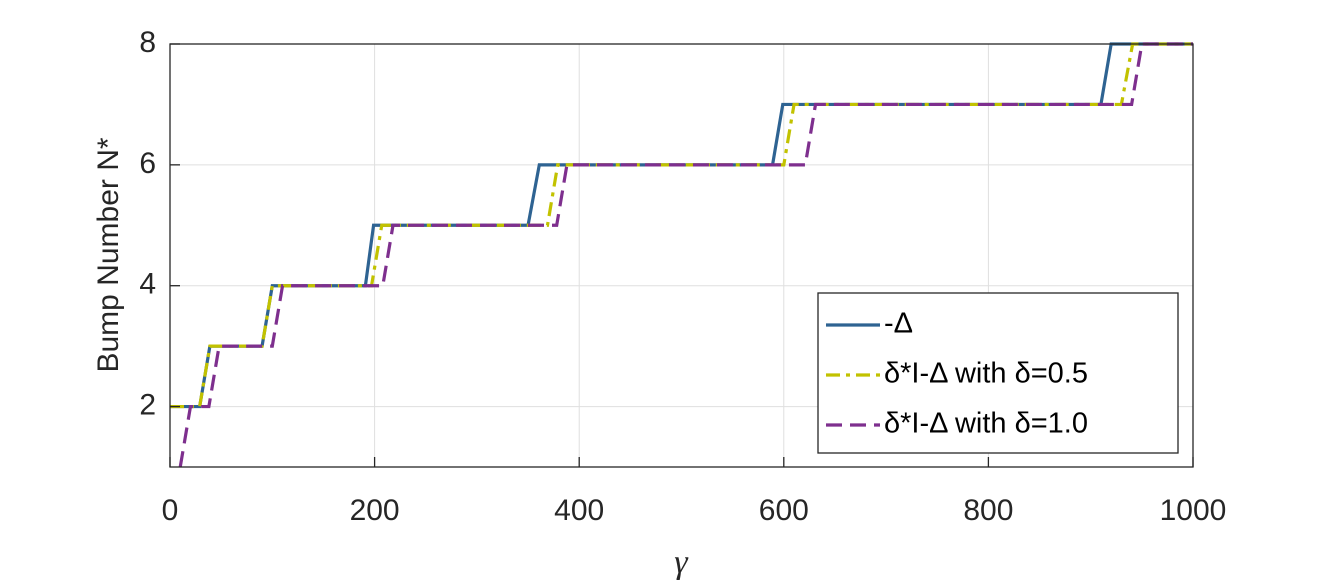 The height and width of the screenshot is (582, 1319). I want to click on x-tick-label: 800, so click(988, 510).